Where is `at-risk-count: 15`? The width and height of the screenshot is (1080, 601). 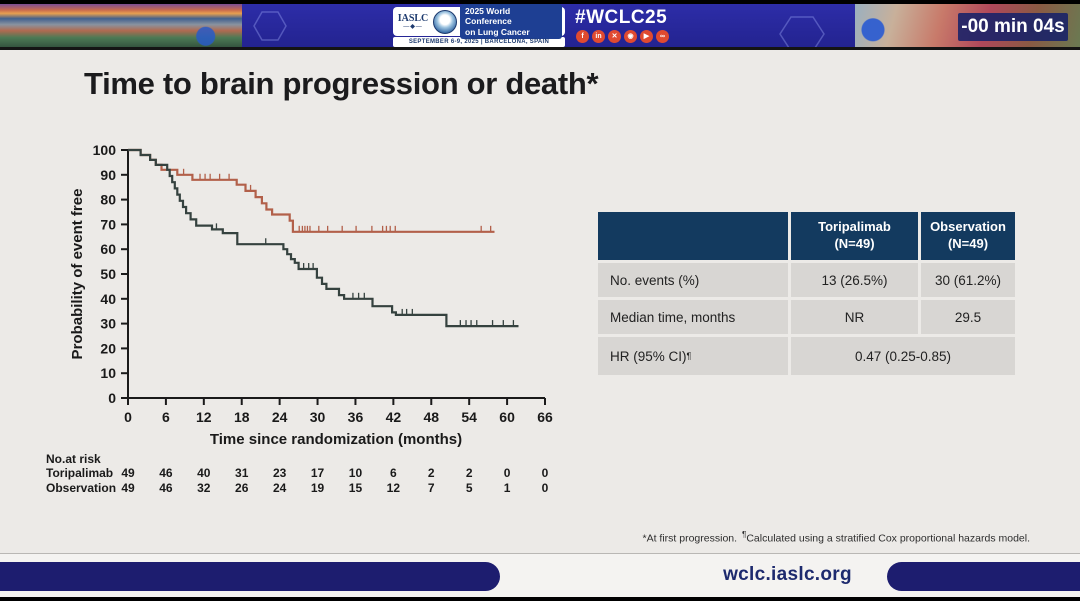 at-risk-count: 15 is located at coordinates (355, 488).